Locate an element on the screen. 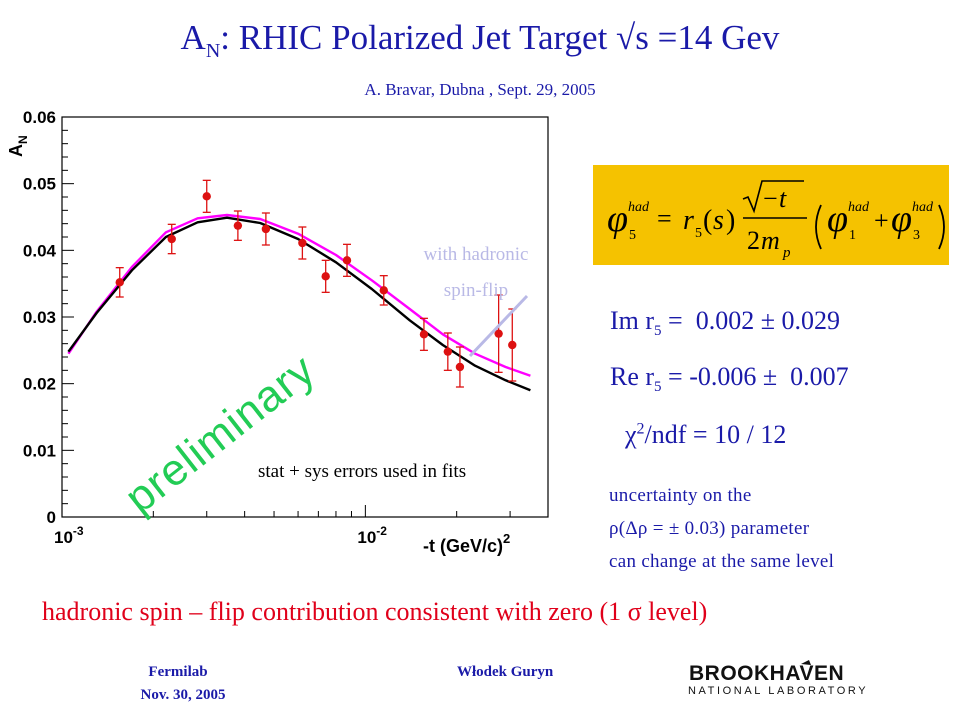 This screenshot has width=960, height=720. fit-curve-no-spin-flip is located at coordinates (299, 304).